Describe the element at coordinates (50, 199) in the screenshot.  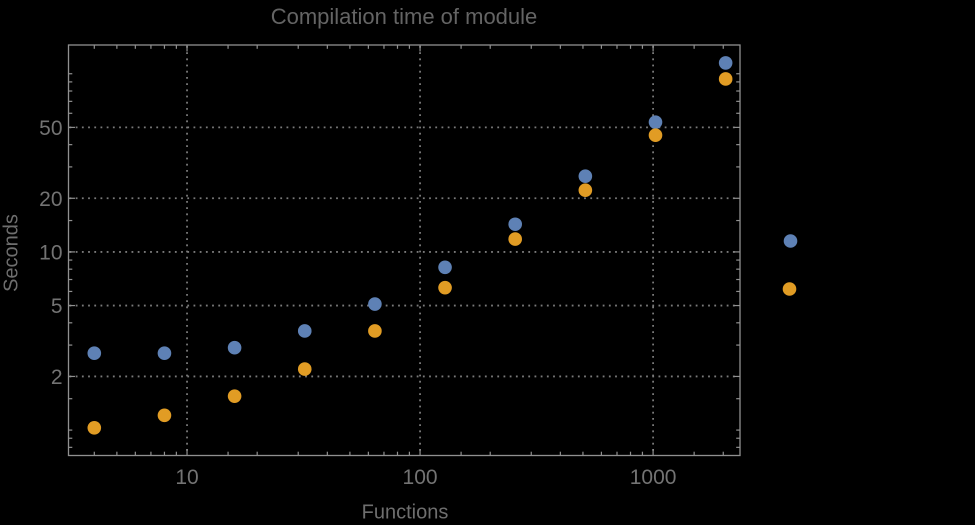
I see `y-tick-label: 20` at that location.